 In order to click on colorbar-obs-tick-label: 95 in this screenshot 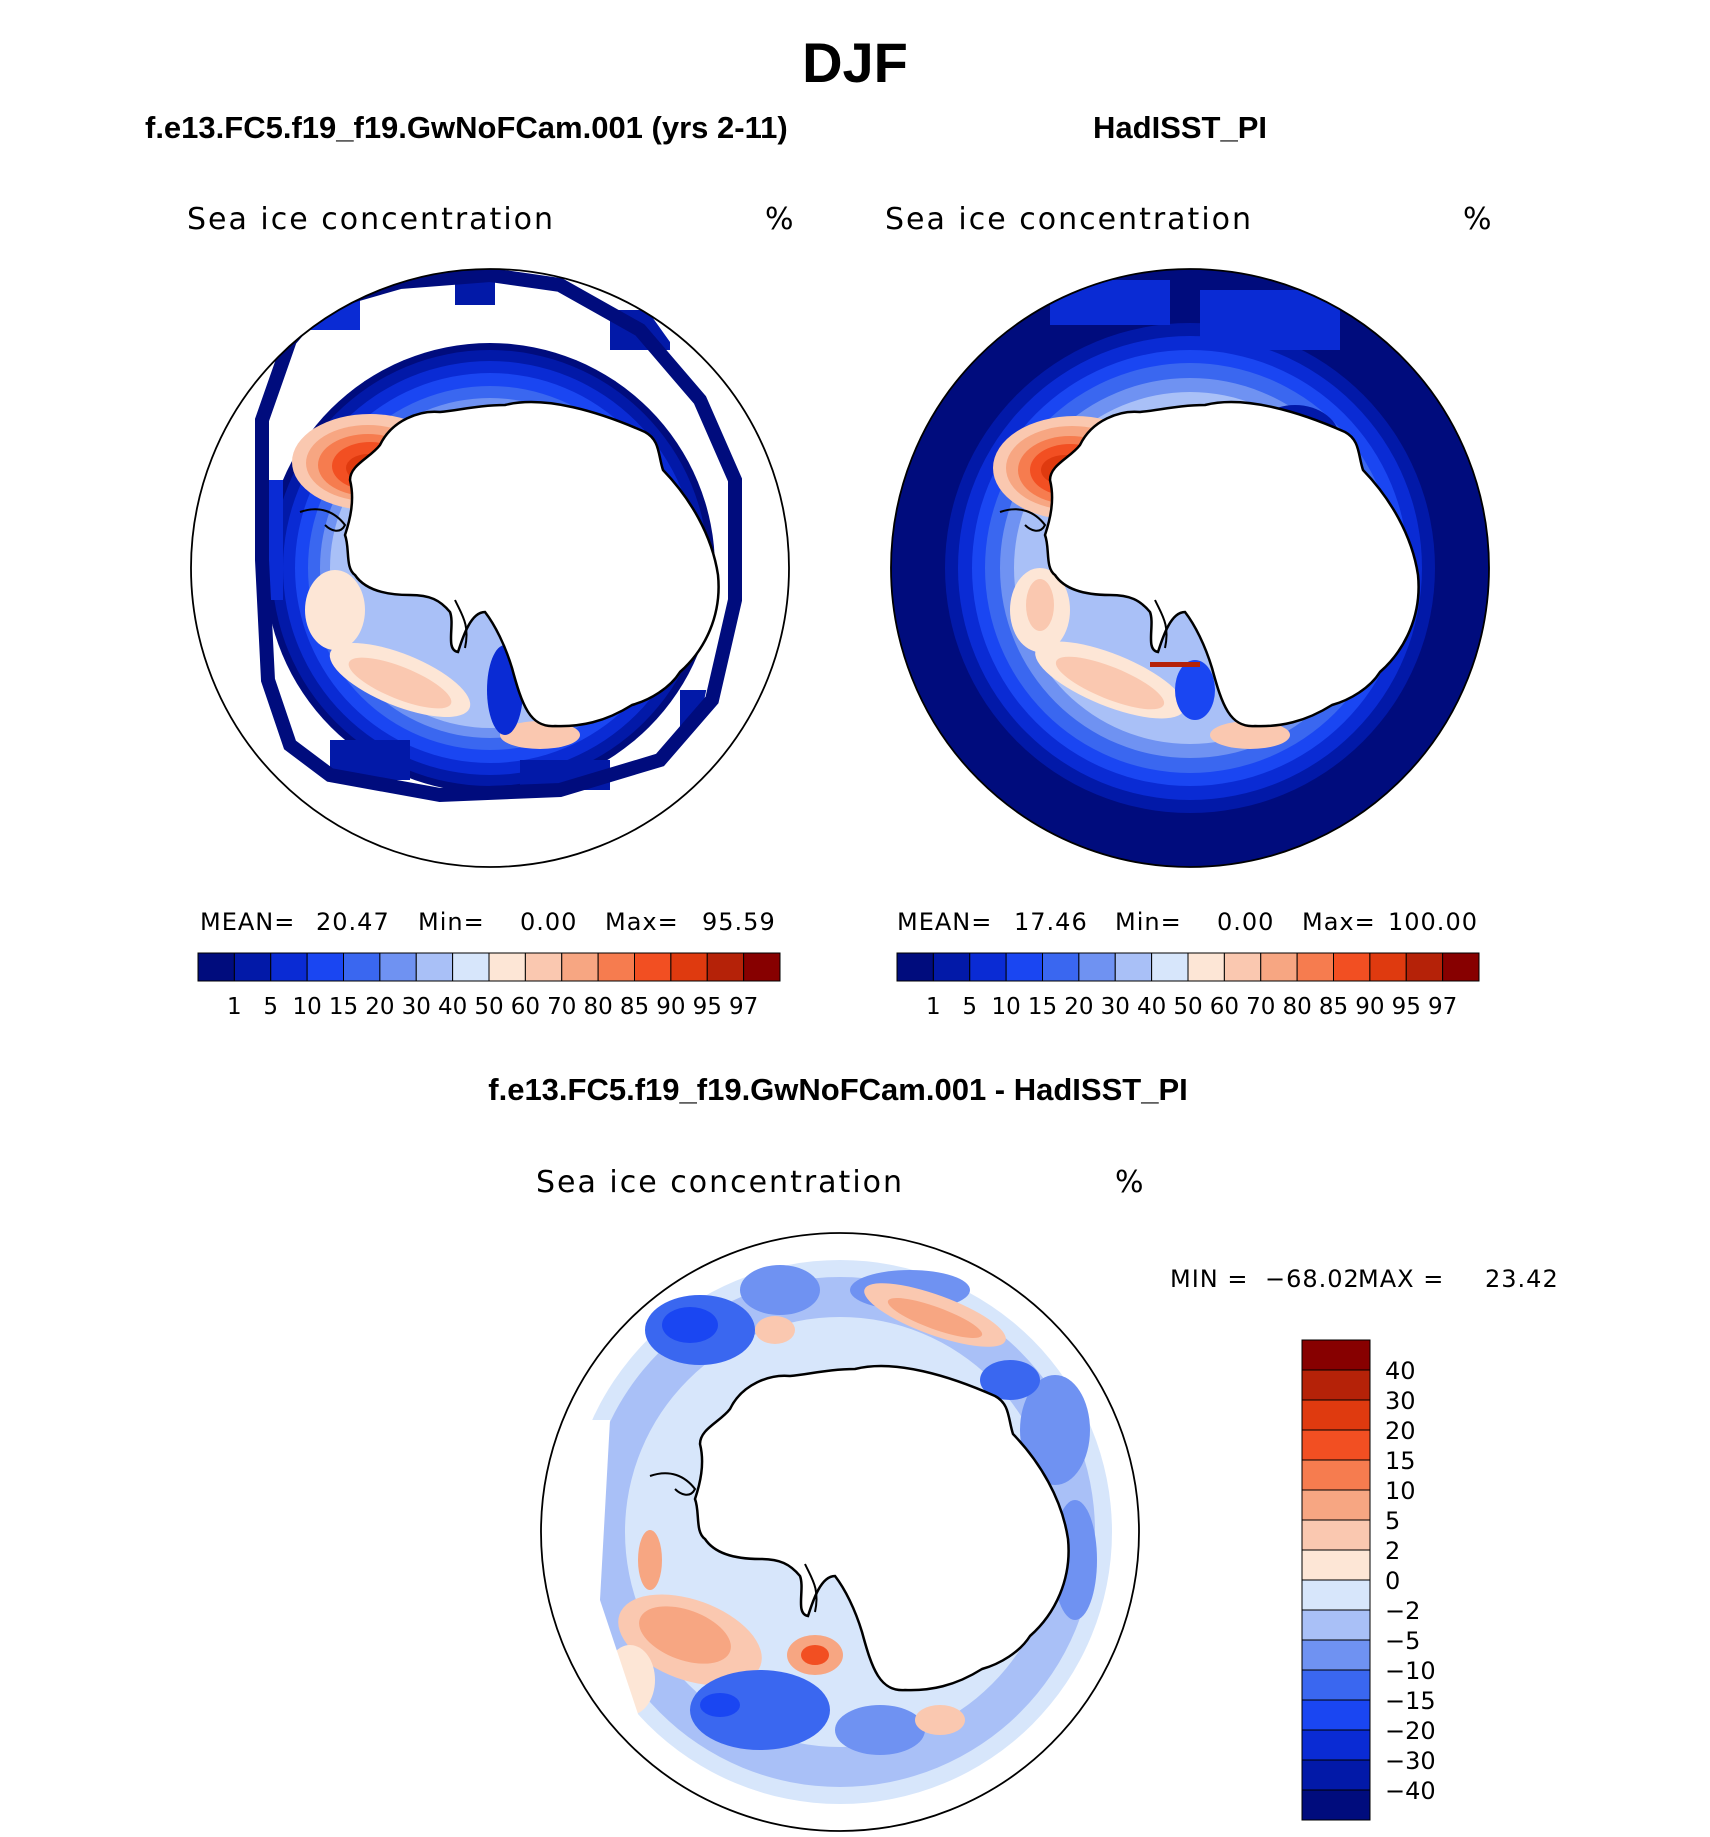, I will do `click(1406, 1007)`.